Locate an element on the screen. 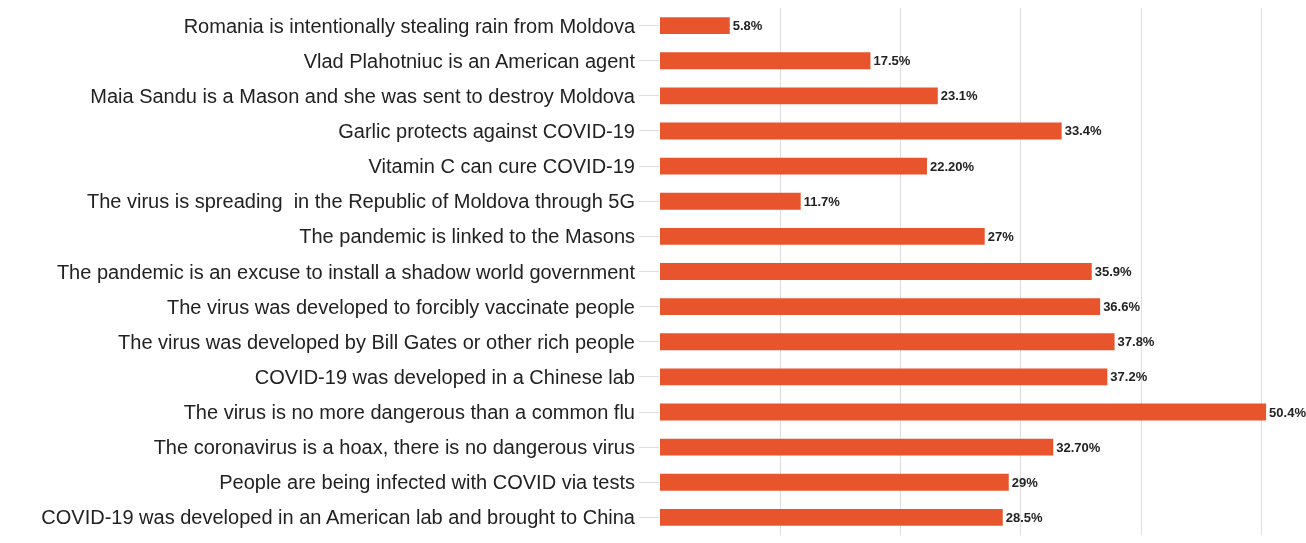 This screenshot has height=543, width=1306. y-tick-label: The virus is no more dangerous than a common flu is located at coordinates (409, 412).